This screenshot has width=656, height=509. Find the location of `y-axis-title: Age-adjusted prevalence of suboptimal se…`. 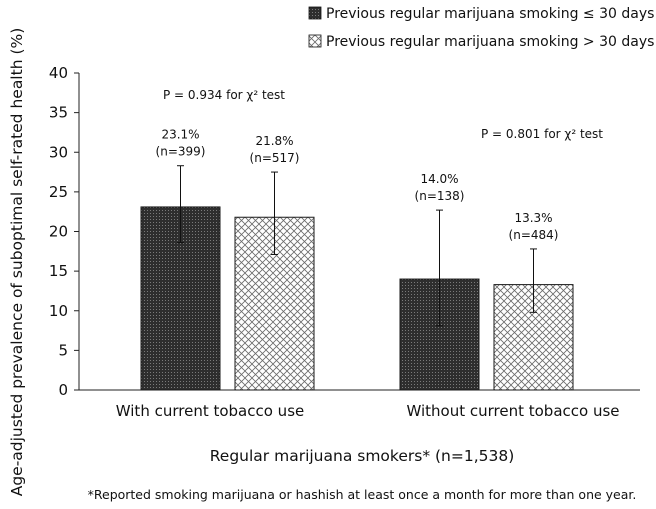

y-axis-title: Age-adjusted prevalence of suboptimal se… is located at coordinates (17, 262).